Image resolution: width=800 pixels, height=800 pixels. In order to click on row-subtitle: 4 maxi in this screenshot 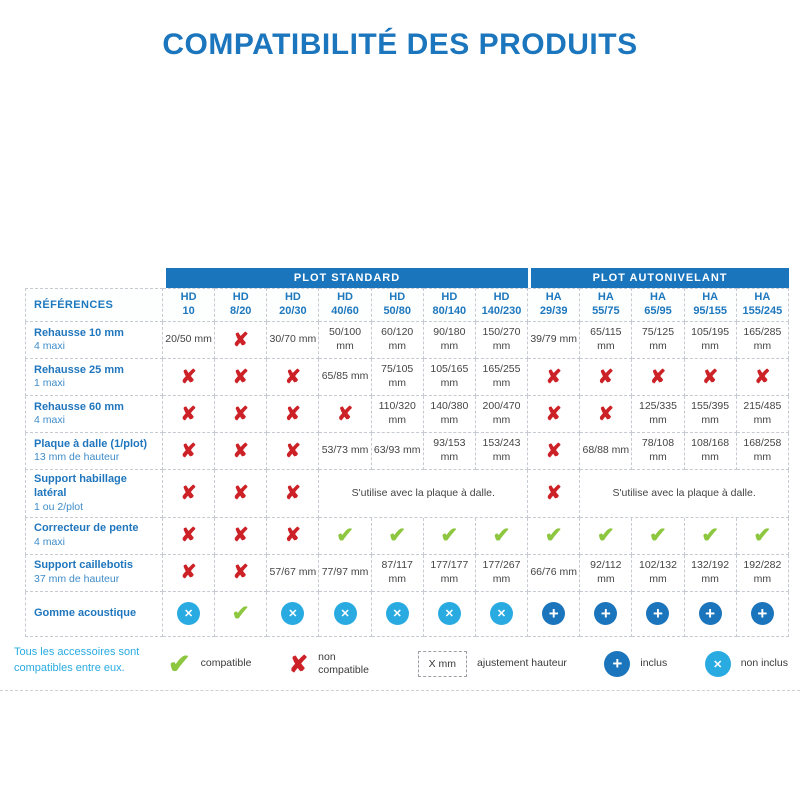, I will do `click(49, 346)`.